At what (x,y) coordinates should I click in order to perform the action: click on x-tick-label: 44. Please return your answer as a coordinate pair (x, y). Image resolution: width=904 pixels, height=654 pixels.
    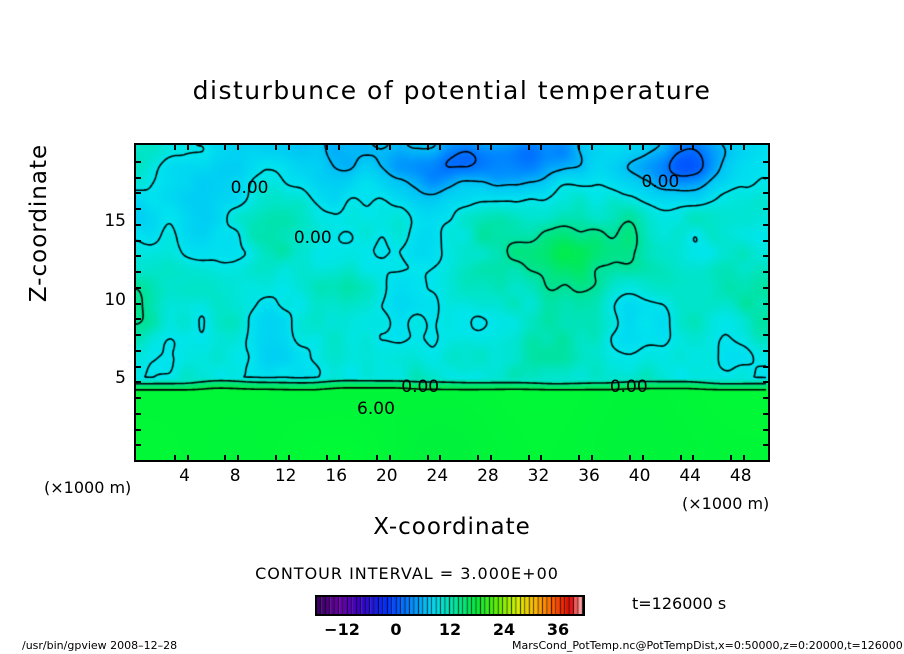
    Looking at the image, I should click on (690, 476).